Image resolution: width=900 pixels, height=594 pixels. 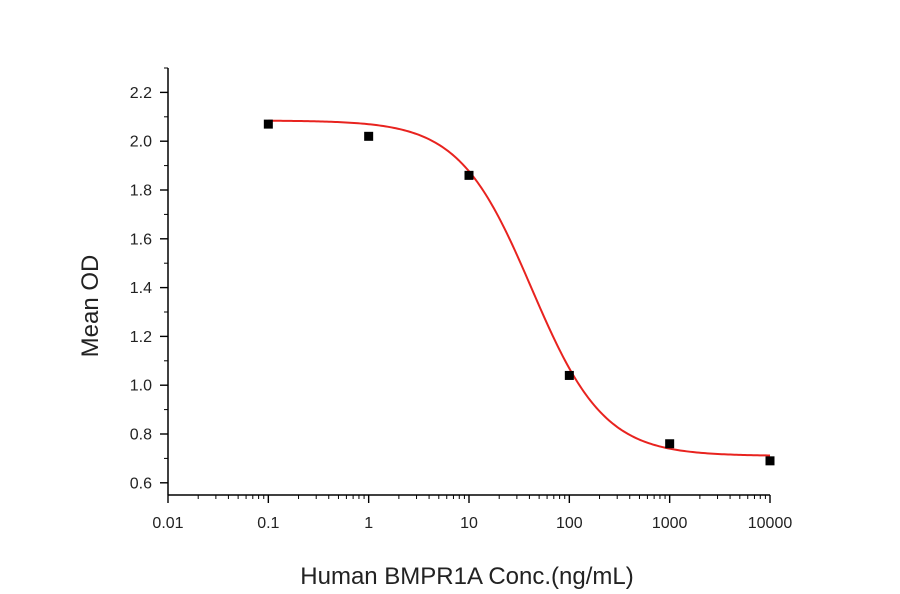 What do you see at coordinates (141, 288) in the screenshot?
I see `y-tick-label: 1.4` at bounding box center [141, 288].